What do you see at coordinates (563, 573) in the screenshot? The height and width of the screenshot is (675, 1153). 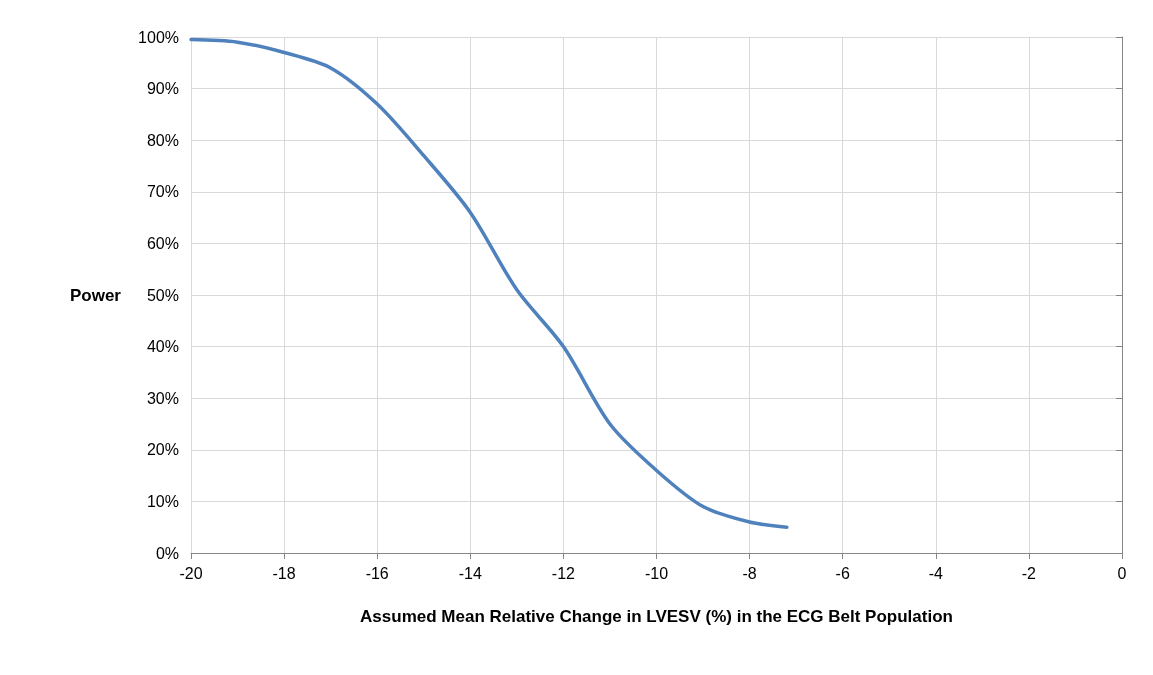 I see `x-tick-label: -12` at bounding box center [563, 573].